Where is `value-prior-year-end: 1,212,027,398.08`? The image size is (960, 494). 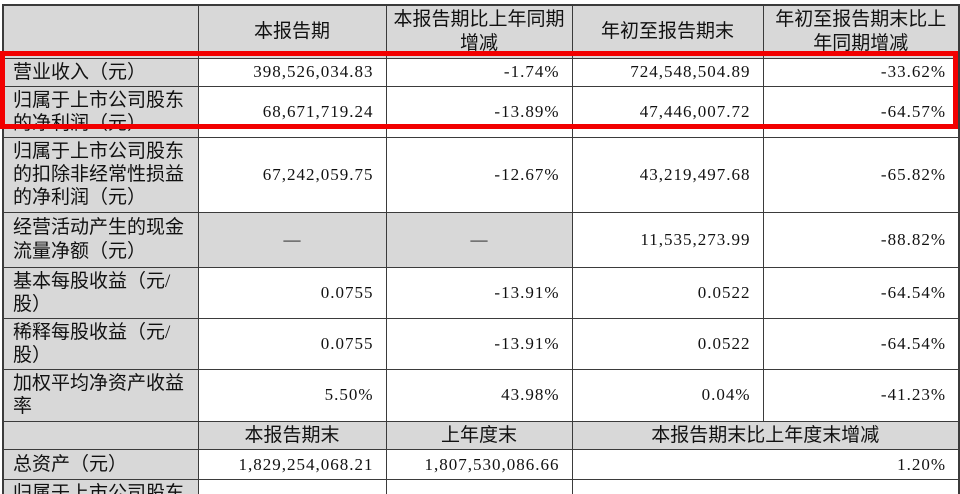 value-prior-year-end: 1,212,027,398.08 is located at coordinates (479, 486).